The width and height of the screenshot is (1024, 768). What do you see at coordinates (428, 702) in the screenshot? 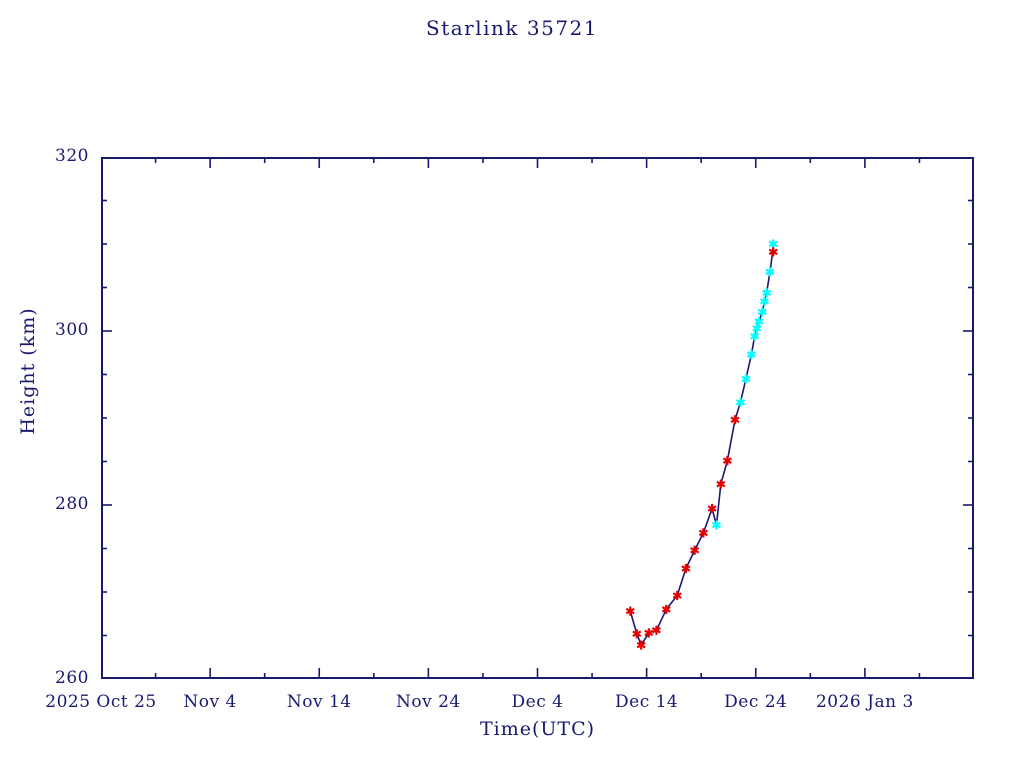
I see `x-tick-label: Nov 24` at bounding box center [428, 702].